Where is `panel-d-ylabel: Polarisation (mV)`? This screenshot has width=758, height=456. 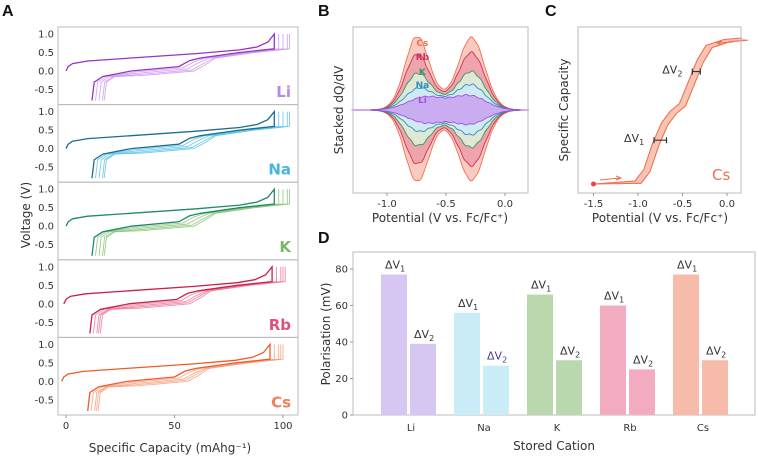 panel-d-ylabel: Polarisation (mV) is located at coordinates (326, 334).